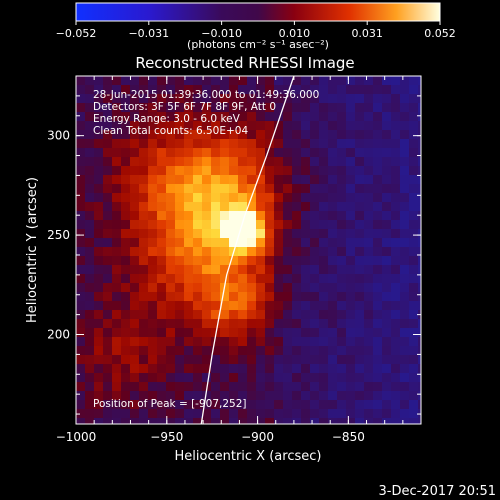 The width and height of the screenshot is (500, 500). I want to click on colorbar-tick-label: −0.031, so click(148, 33).